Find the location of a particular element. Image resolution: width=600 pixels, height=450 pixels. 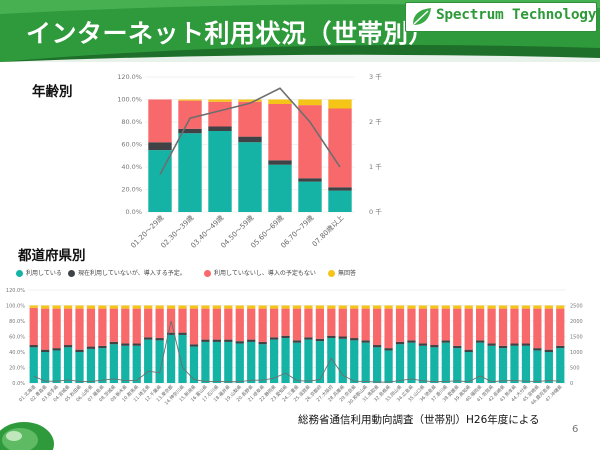

category-label: 04.宮城県 is located at coordinates (62, 393).